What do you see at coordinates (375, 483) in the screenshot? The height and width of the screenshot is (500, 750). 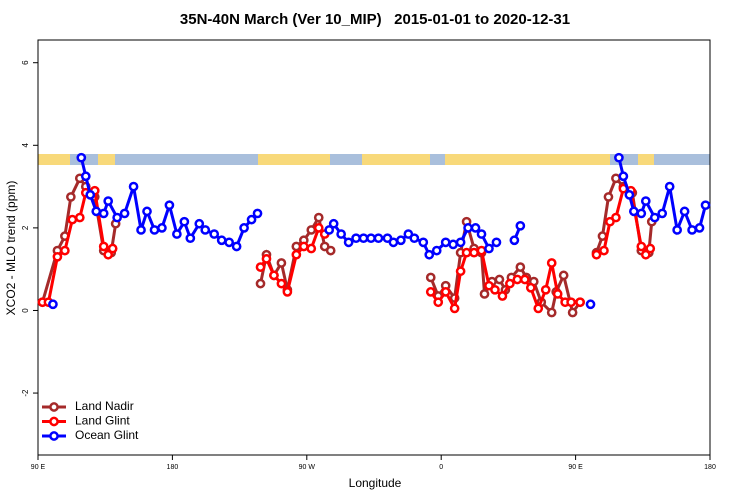 I see `x-axis-label: Longitude` at bounding box center [375, 483].